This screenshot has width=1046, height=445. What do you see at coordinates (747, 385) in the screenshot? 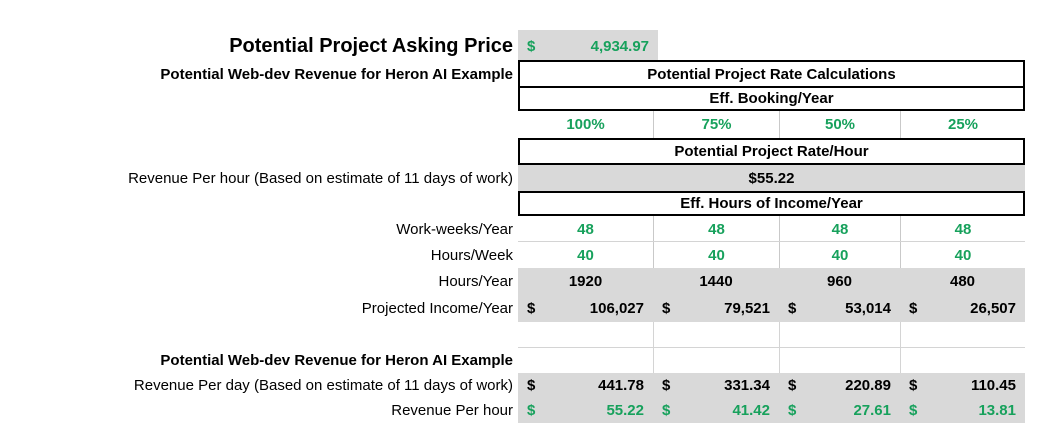
I see `revenue-per-day-value: 331.34` at bounding box center [747, 385].